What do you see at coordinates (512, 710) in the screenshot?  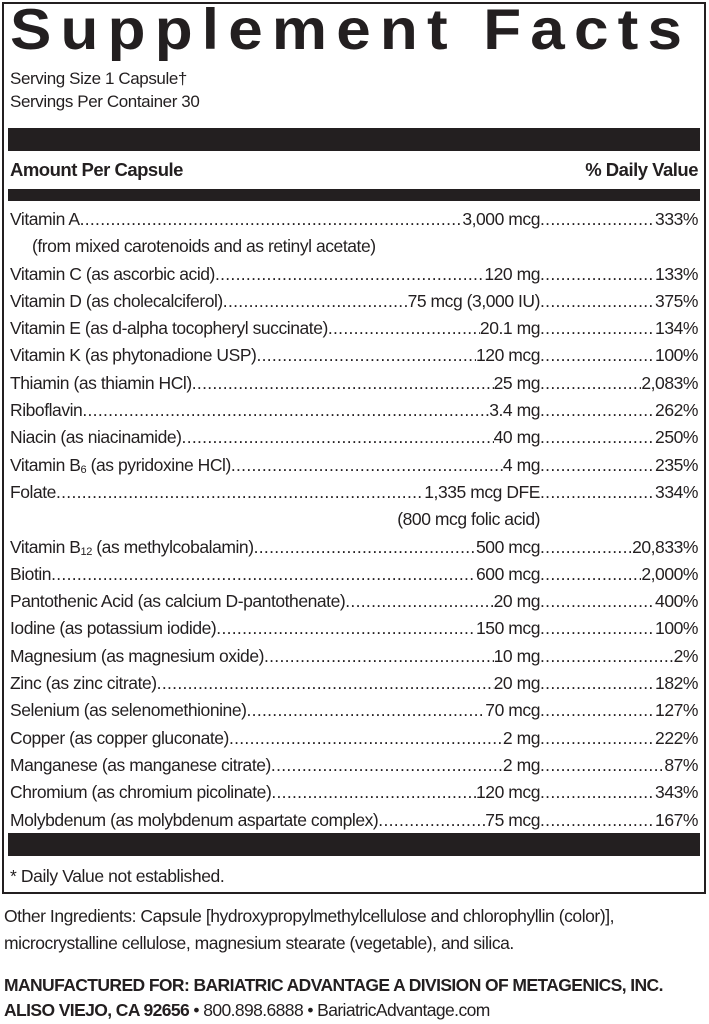 I see `nutrient-amount: 70 mcg` at bounding box center [512, 710].